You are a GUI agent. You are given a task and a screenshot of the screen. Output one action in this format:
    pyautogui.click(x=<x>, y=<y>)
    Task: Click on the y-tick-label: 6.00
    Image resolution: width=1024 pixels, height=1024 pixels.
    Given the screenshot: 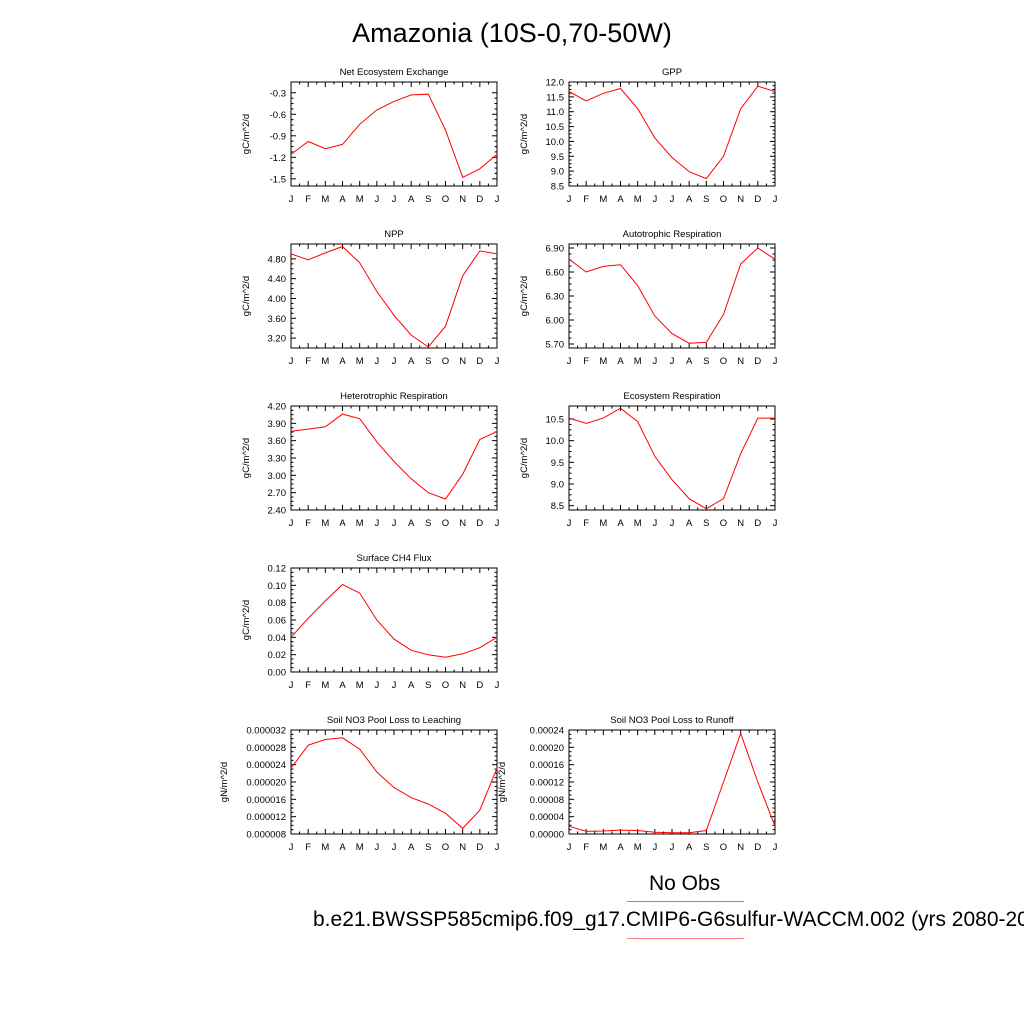 What is the action you would take?
    pyautogui.click(x=555, y=321)
    